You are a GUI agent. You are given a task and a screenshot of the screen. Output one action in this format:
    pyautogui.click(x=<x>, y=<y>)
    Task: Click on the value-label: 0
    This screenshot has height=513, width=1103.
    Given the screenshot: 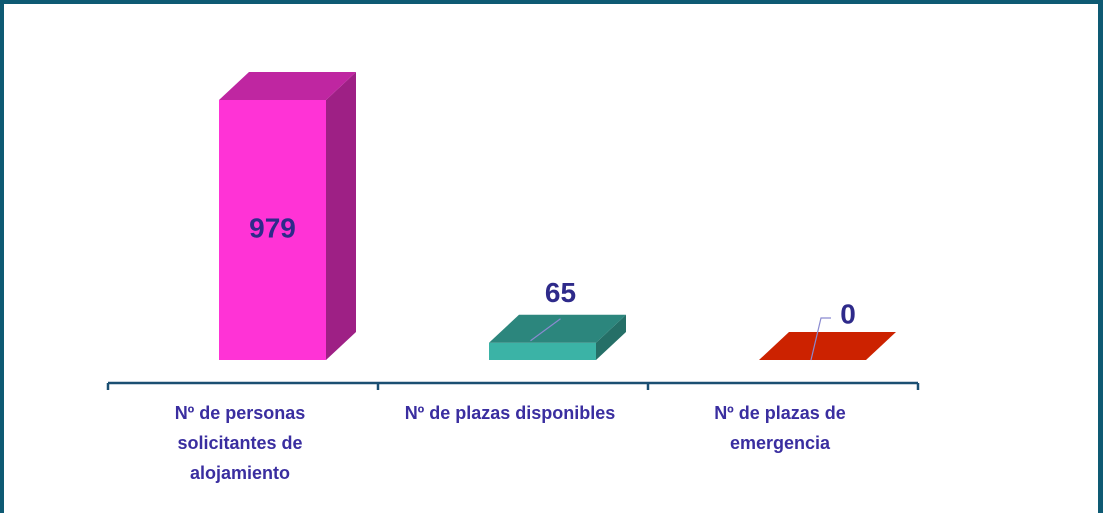 What is the action you would take?
    pyautogui.click(x=848, y=313)
    